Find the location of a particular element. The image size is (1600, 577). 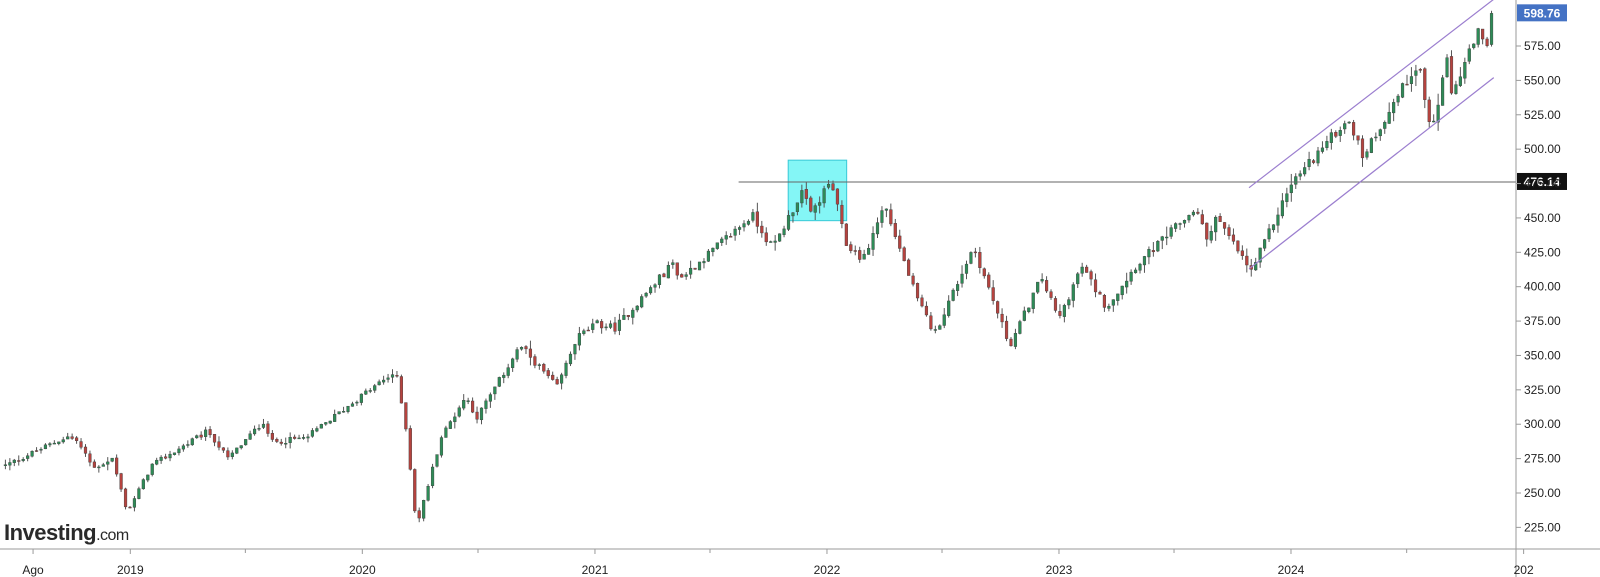

y-tick-label: 350.00 is located at coordinates (1542, 355).